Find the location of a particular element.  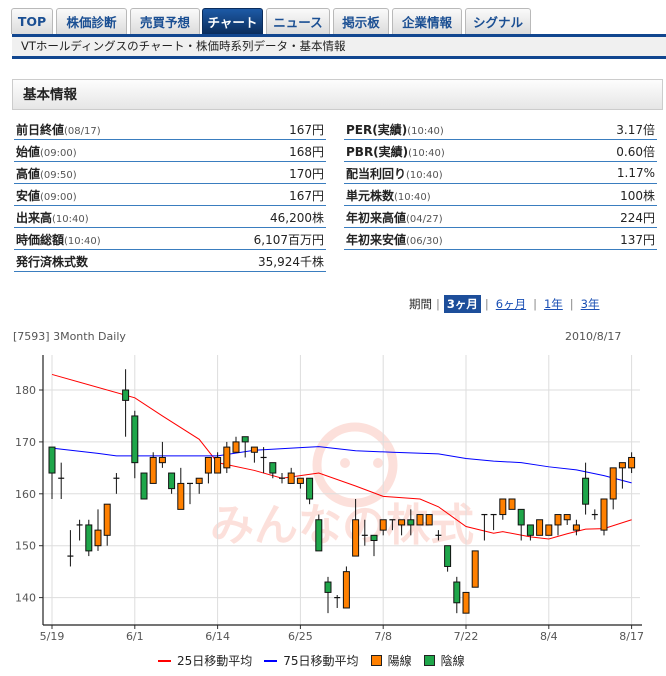

candle-6/15 is located at coordinates (227, 457).